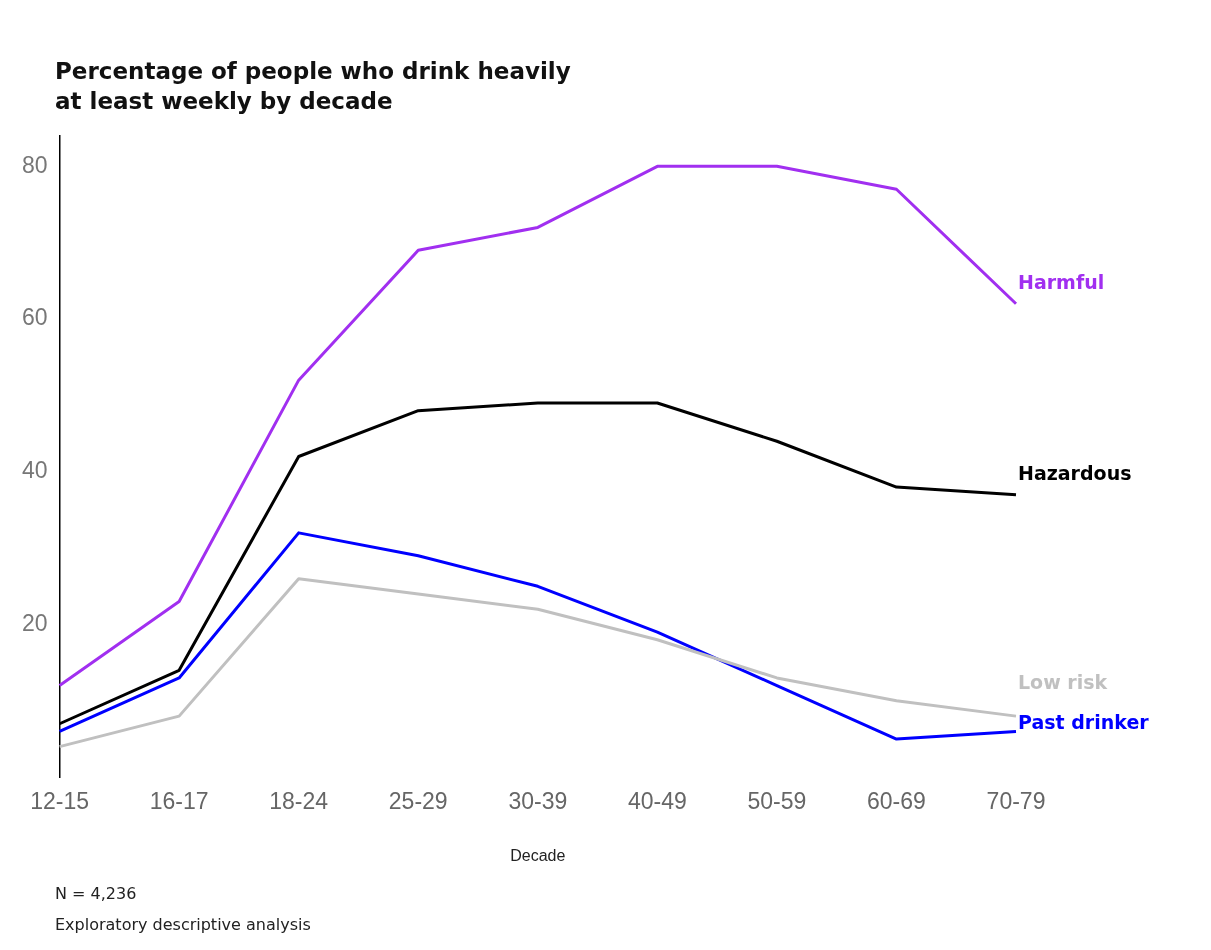 Image resolution: width=1211 pixels, height=950 pixels. What do you see at coordinates (179, 801) in the screenshot?
I see `x-tick-label: 16-17` at bounding box center [179, 801].